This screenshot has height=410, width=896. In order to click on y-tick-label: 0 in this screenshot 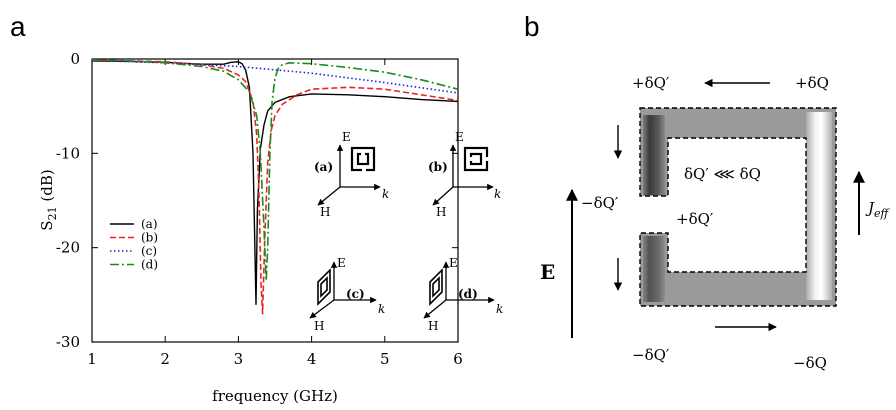, I will do `click(75, 59)`.